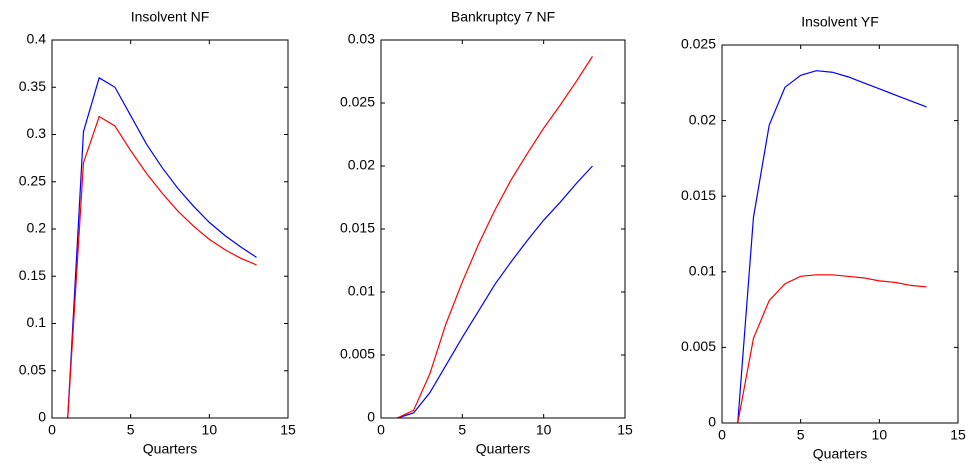  What do you see at coordinates (37, 322) in the screenshot?
I see `y-tick-label: 0.1` at bounding box center [37, 322].